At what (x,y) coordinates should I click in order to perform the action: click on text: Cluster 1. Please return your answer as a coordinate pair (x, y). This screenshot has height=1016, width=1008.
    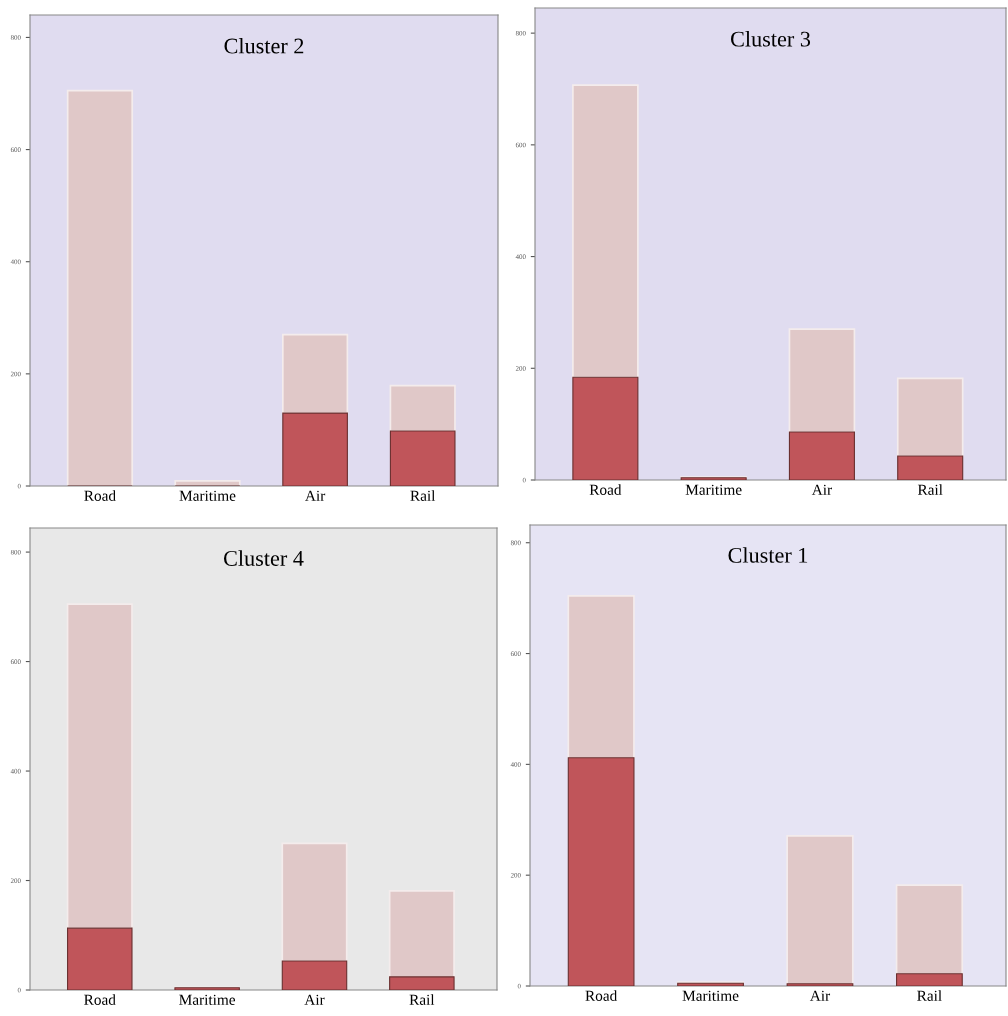
    Looking at the image, I should click on (768, 555).